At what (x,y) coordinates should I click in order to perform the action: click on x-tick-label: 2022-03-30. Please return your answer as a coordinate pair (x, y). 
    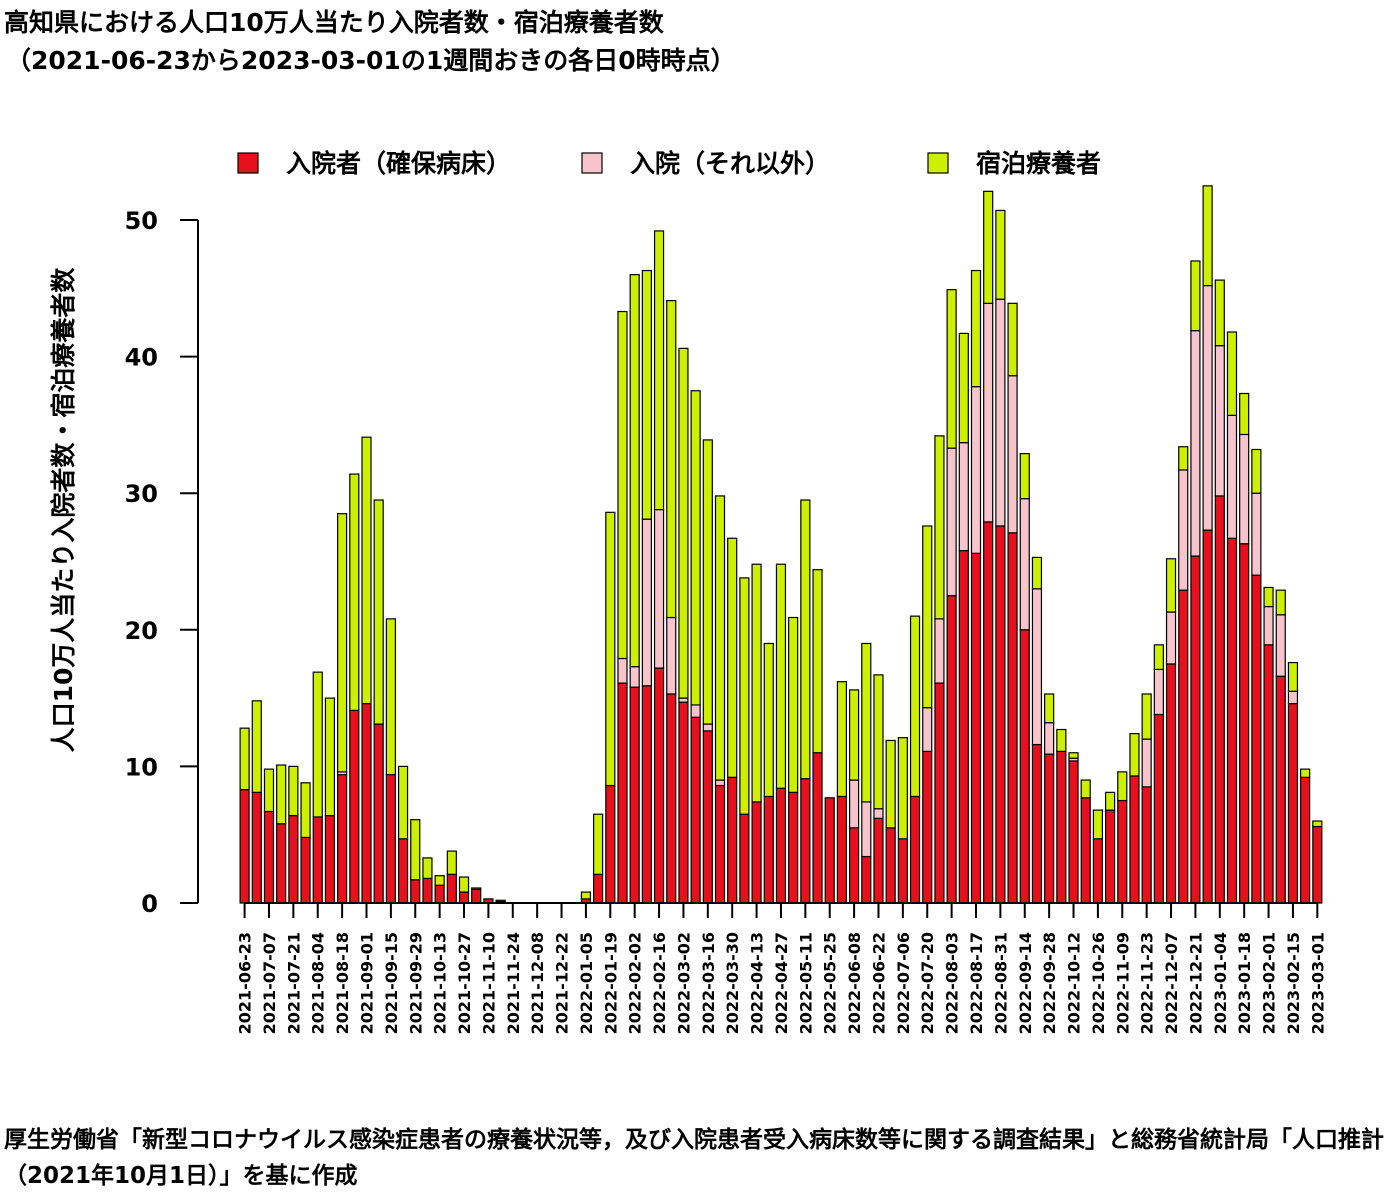
    Looking at the image, I should click on (732, 983).